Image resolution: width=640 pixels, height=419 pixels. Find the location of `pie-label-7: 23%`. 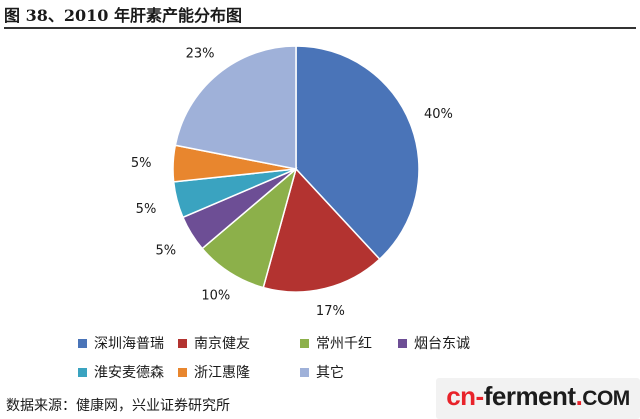

pie-label-7: 23% is located at coordinates (200, 53).